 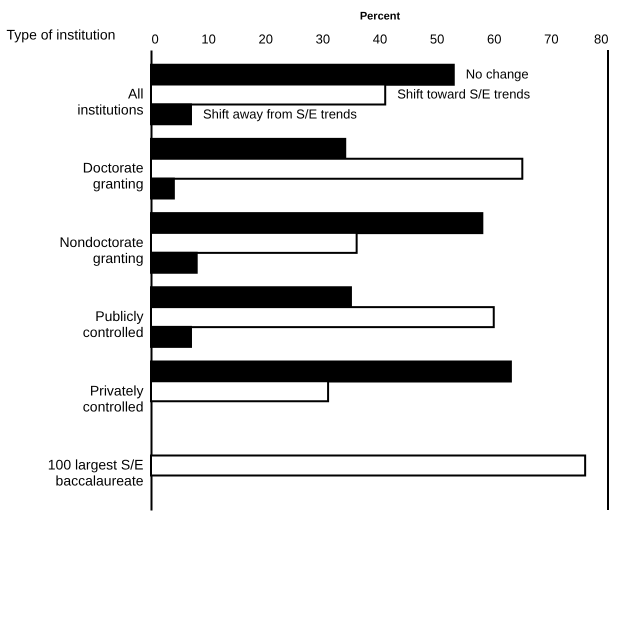 What do you see at coordinates (155, 39) in the screenshot?
I see `x-tick-label: 0` at bounding box center [155, 39].